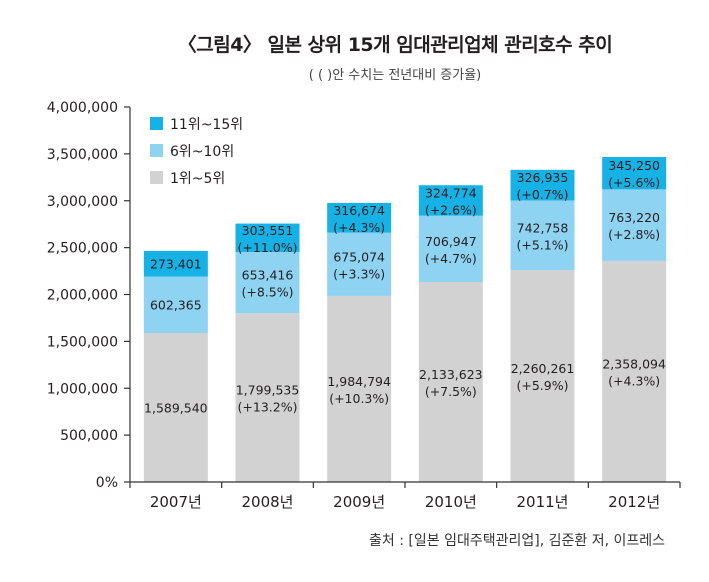 The width and height of the screenshot is (709, 582). I want to click on y-tick-label: 1,000,000, so click(82, 389).